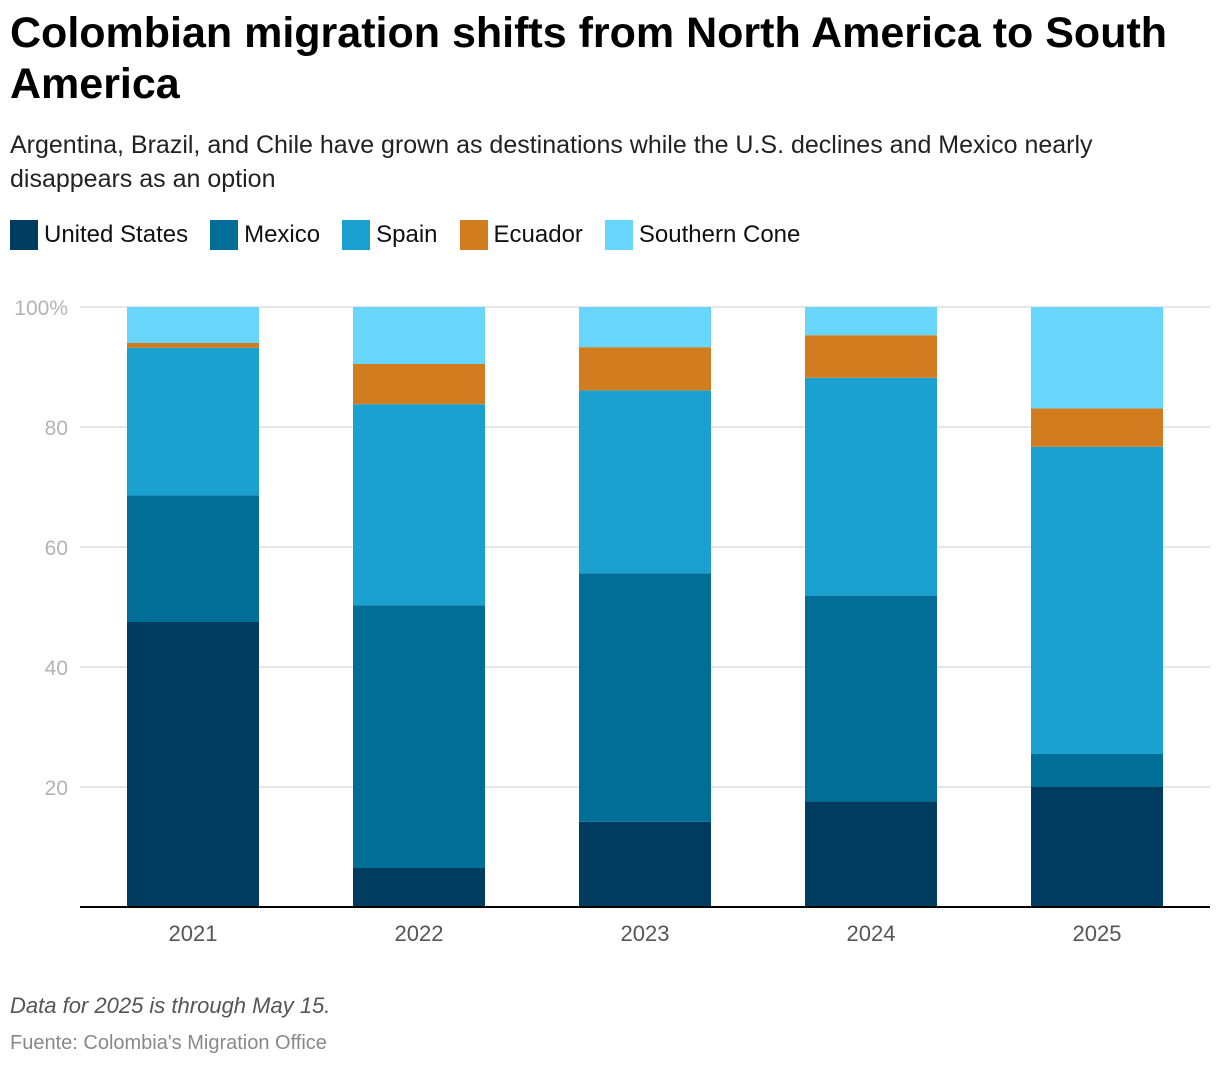  Describe the element at coordinates (1097, 933) in the screenshot. I see `x-tick-label: 2025` at that location.